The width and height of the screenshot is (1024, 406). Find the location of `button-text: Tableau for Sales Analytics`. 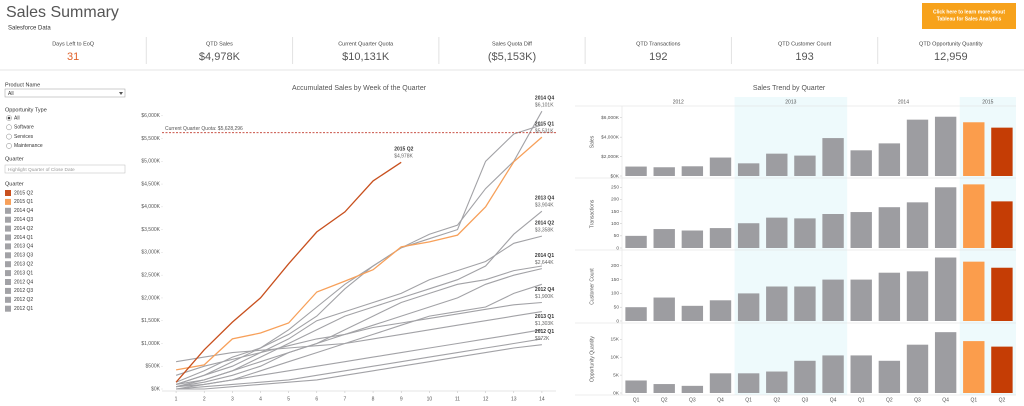

button-text: Tableau for Sales Analytics is located at coordinates (969, 19).